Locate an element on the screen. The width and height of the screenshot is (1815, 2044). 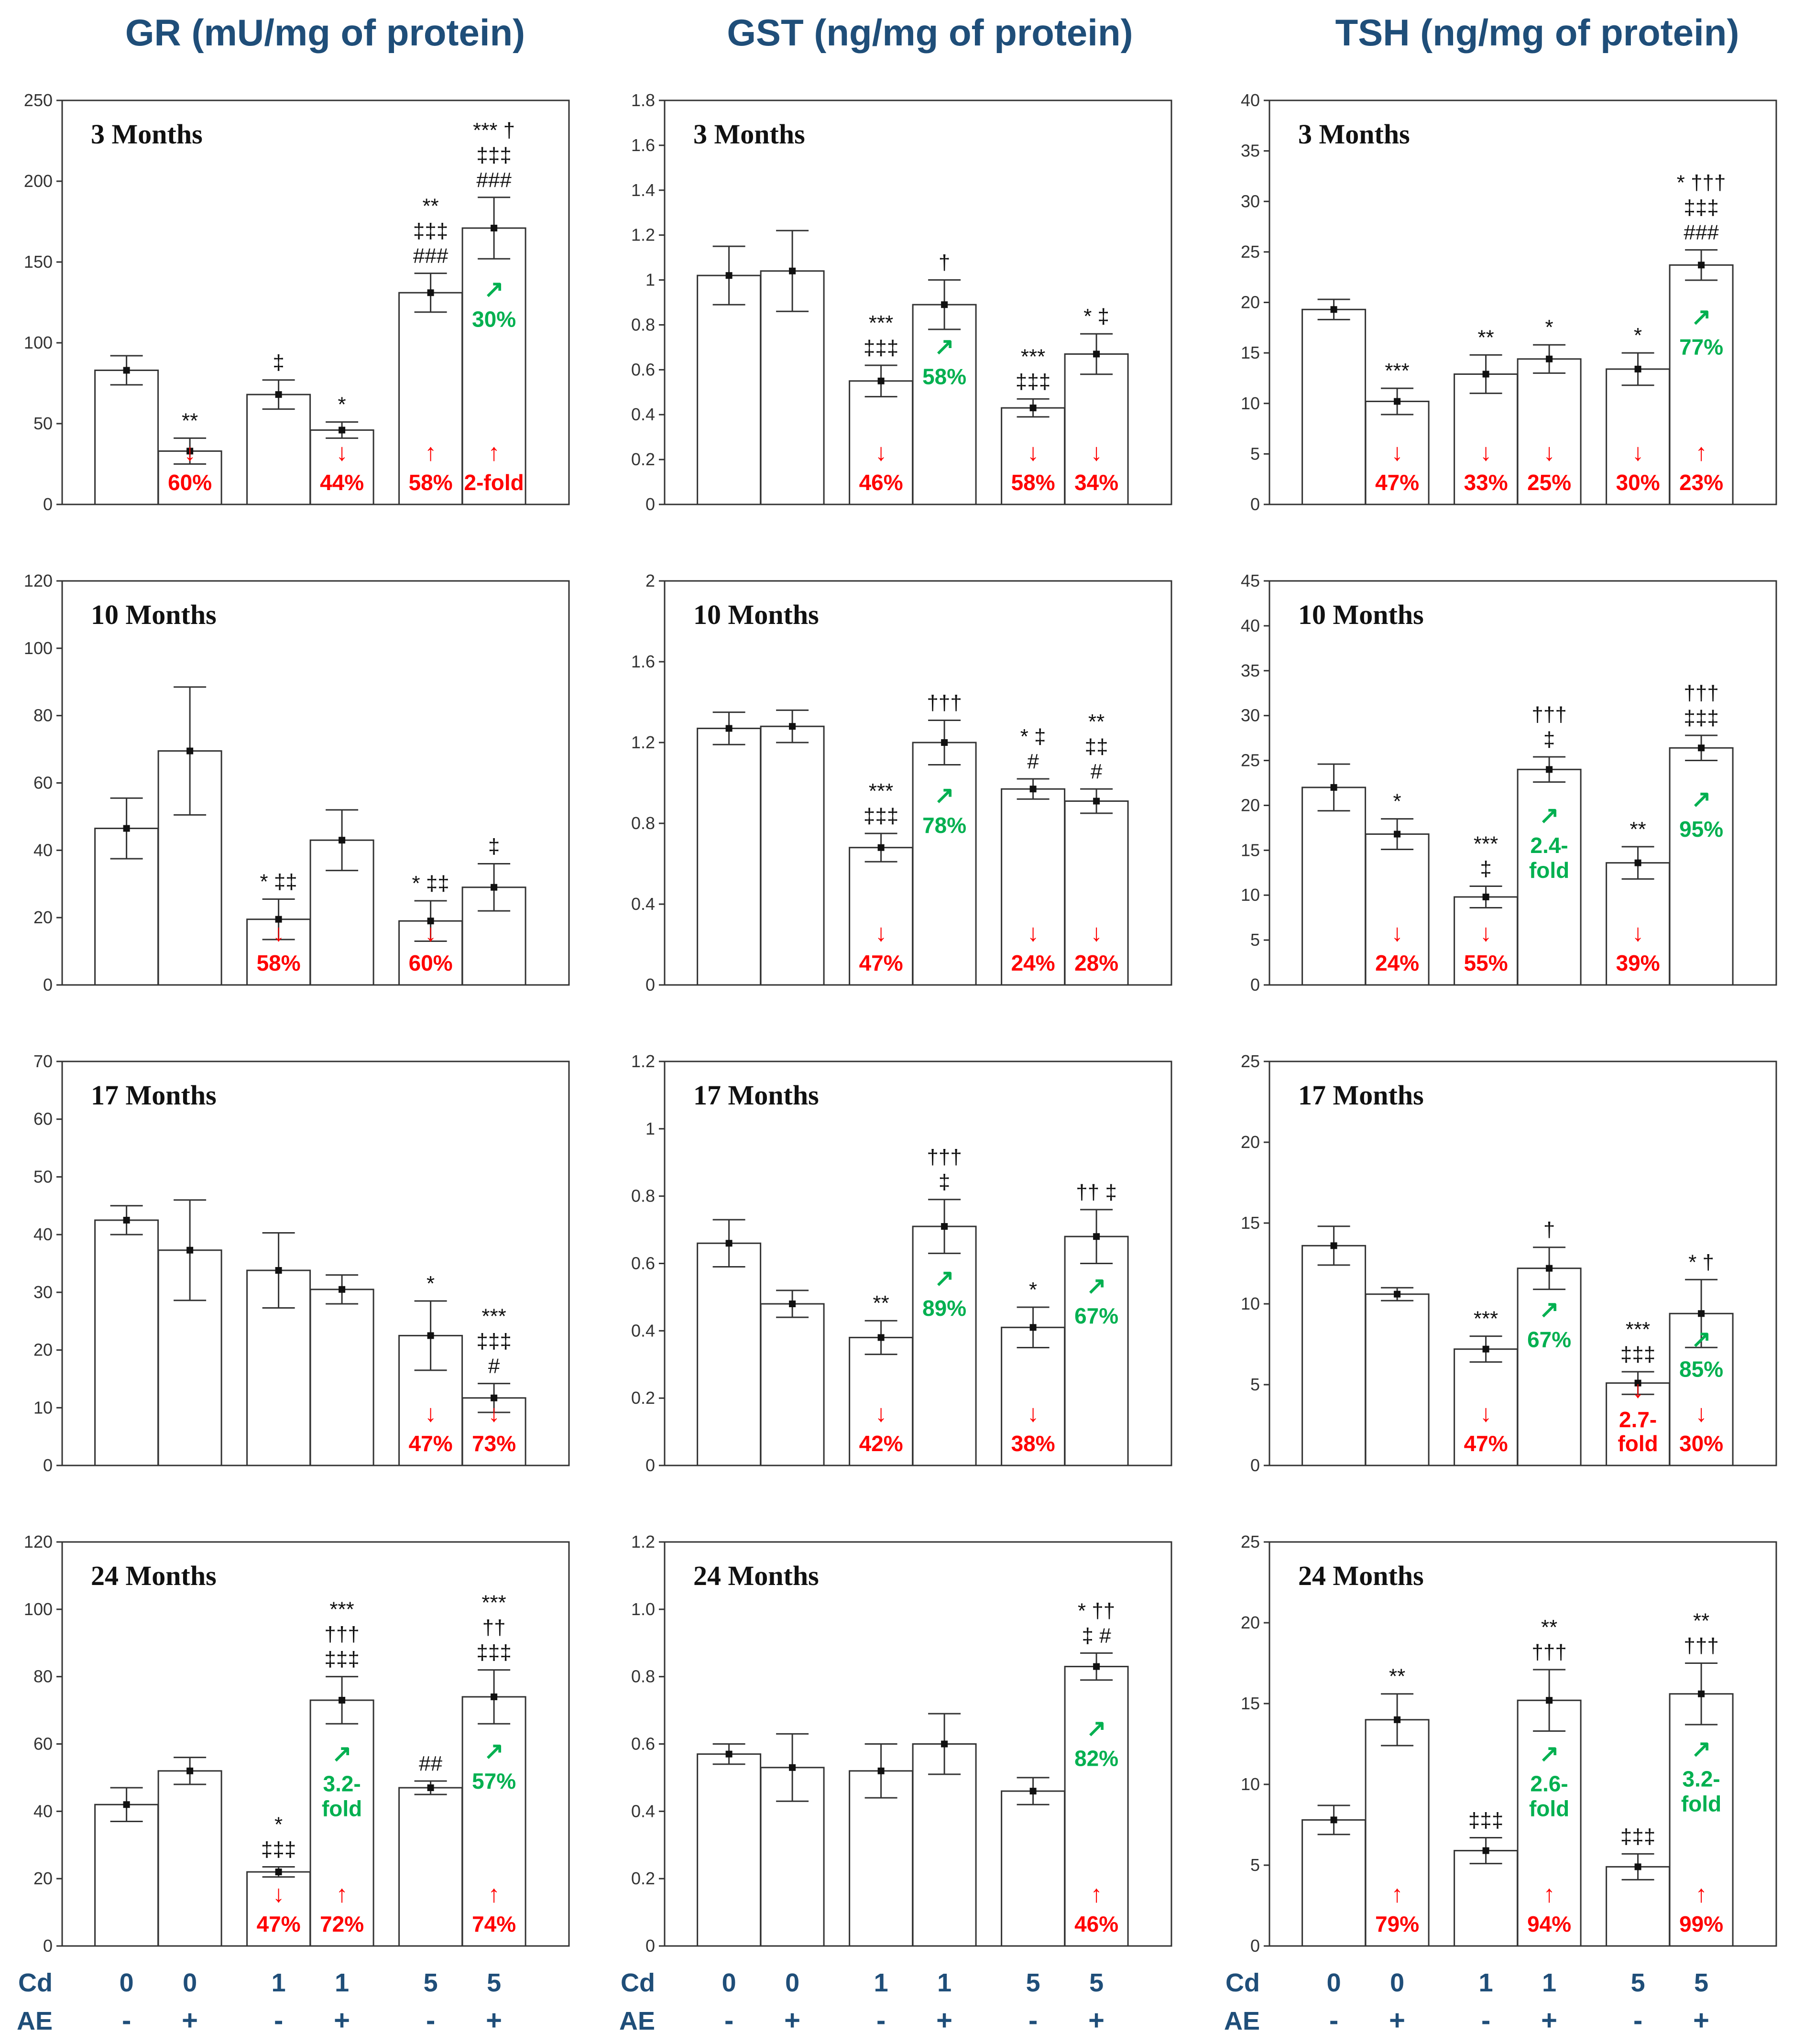
cd-dose-label: 0 is located at coordinates (127, 1982).